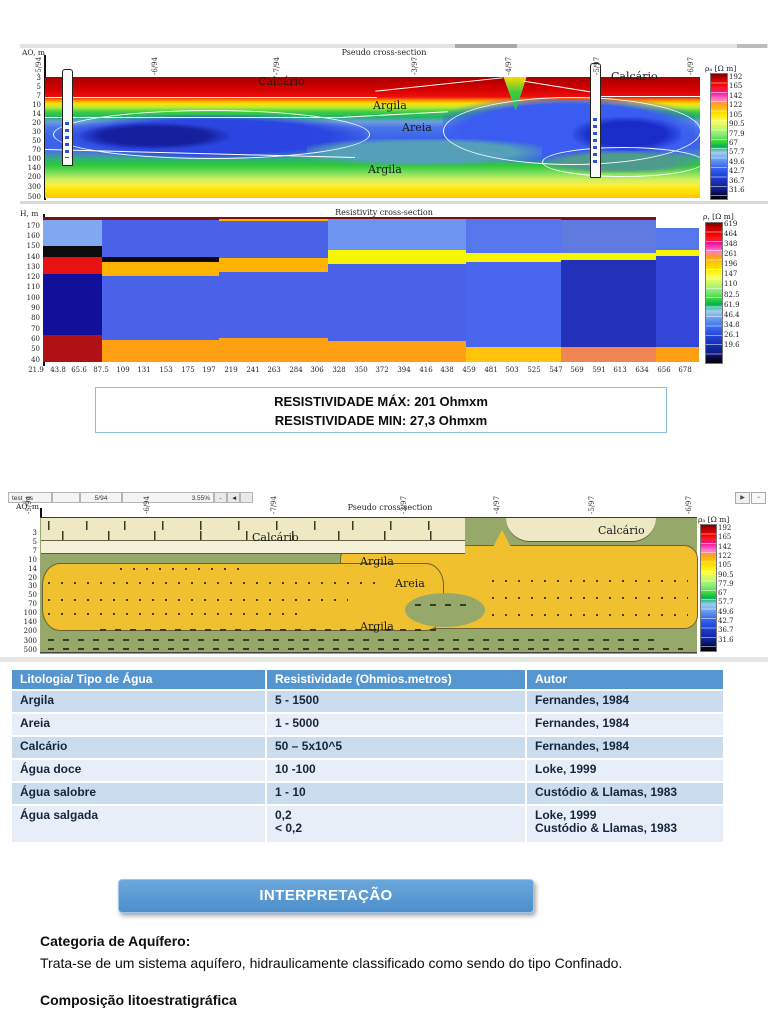 The height and width of the screenshot is (1024, 768). What do you see at coordinates (737, 134) in the screenshot?
I see `chart1-colorbar-tick: 77.9` at bounding box center [737, 134].